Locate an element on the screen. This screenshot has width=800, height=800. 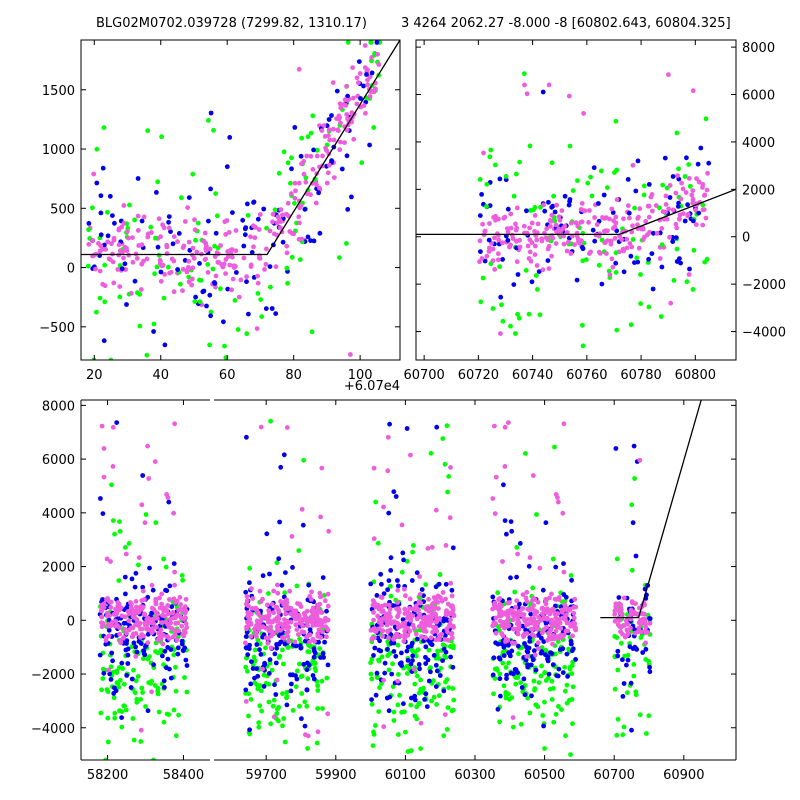
fit-line is located at coordinates (240, 148).